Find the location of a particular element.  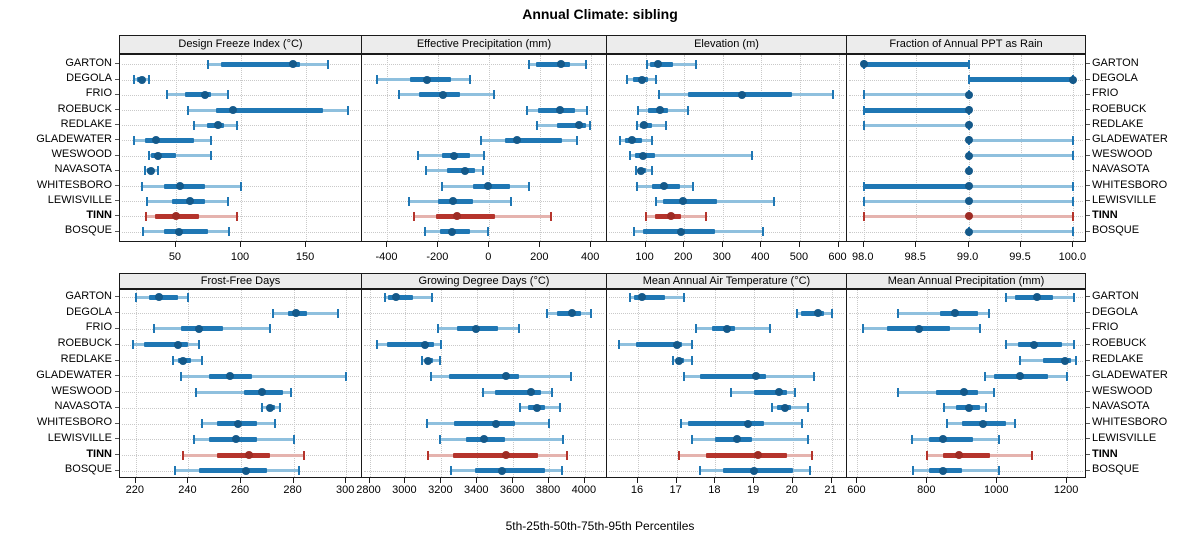

site-label-right: WESWOOD is located at coordinates (1122, 390).